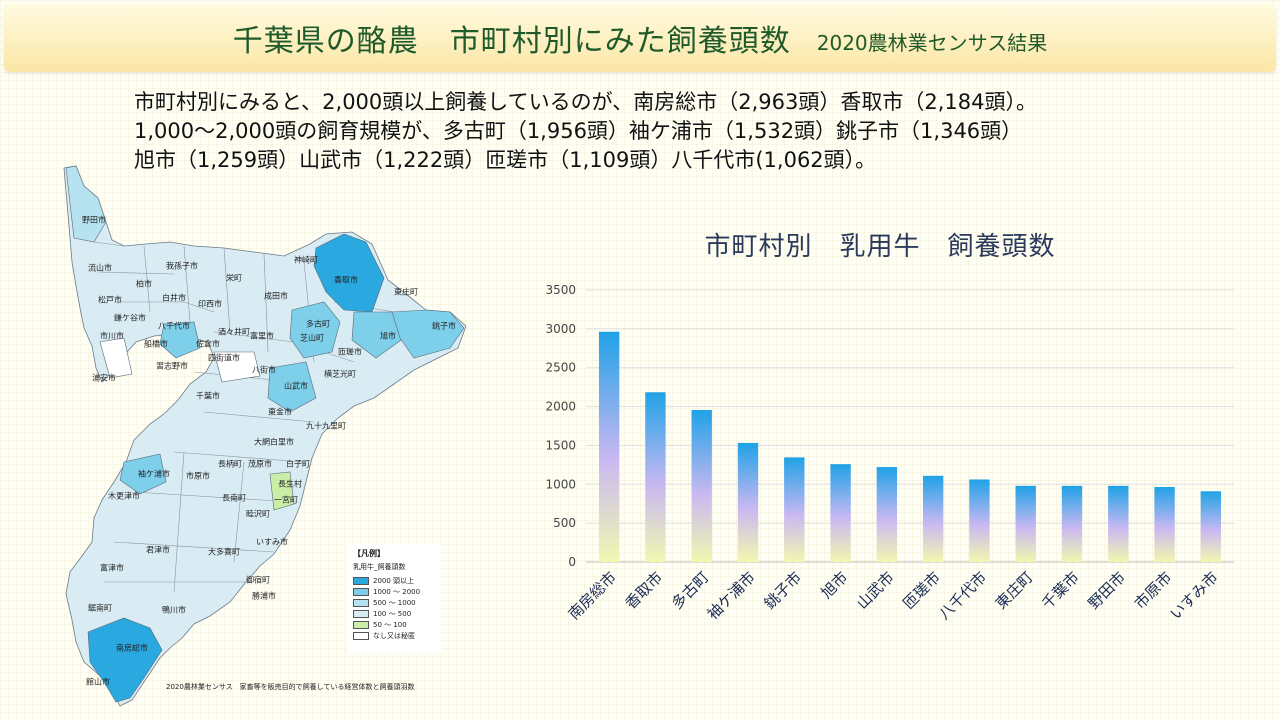 The image size is (1280, 720). Describe the element at coordinates (326, 426) in the screenshot. I see `map-label: 九十九里町` at that location.